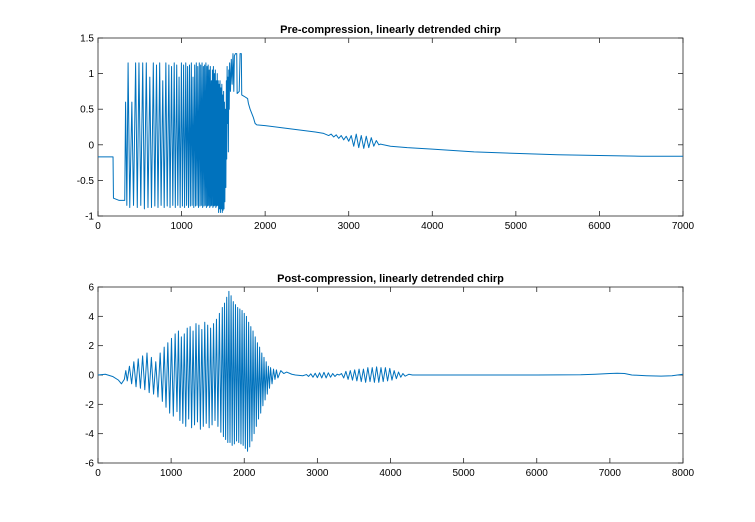 The width and height of the screenshot is (755, 522). What do you see at coordinates (91, 288) in the screenshot?
I see `y-tick-label: 6` at bounding box center [91, 288].